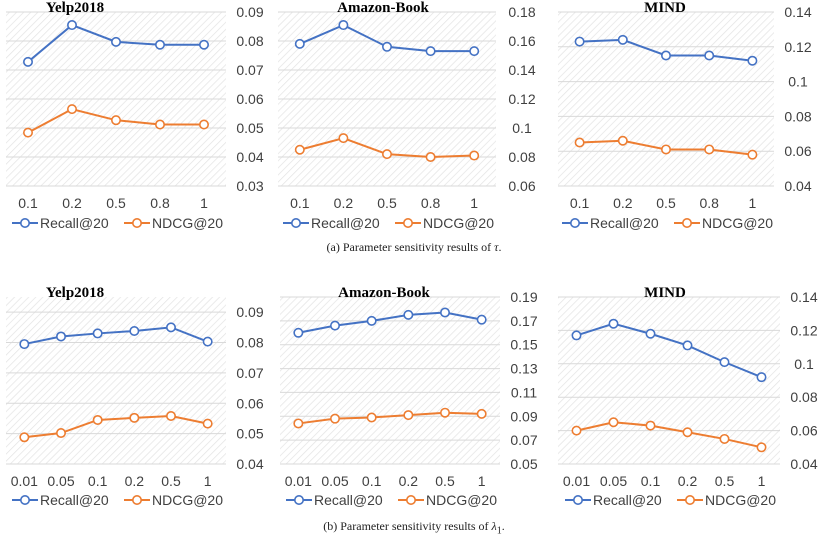  Describe the element at coordinates (523, 416) in the screenshot. I see `y-tick-label: 0.09` at that location.